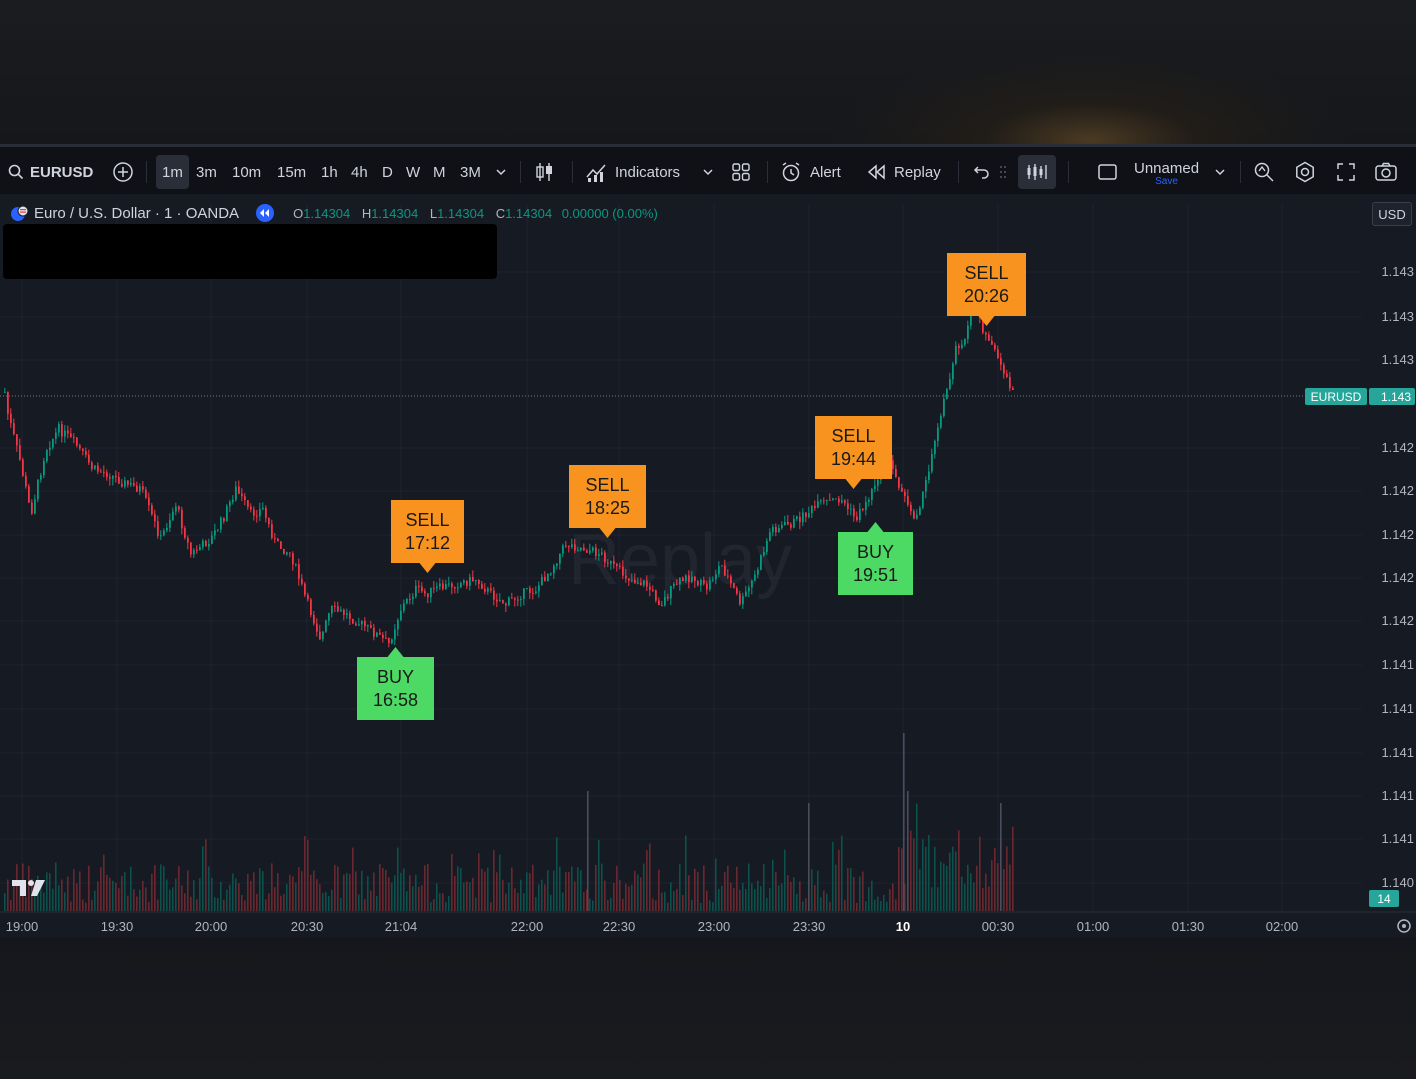 This screenshot has height=1079, width=1416. I want to click on timeframe-4h: 4h, so click(359, 172).